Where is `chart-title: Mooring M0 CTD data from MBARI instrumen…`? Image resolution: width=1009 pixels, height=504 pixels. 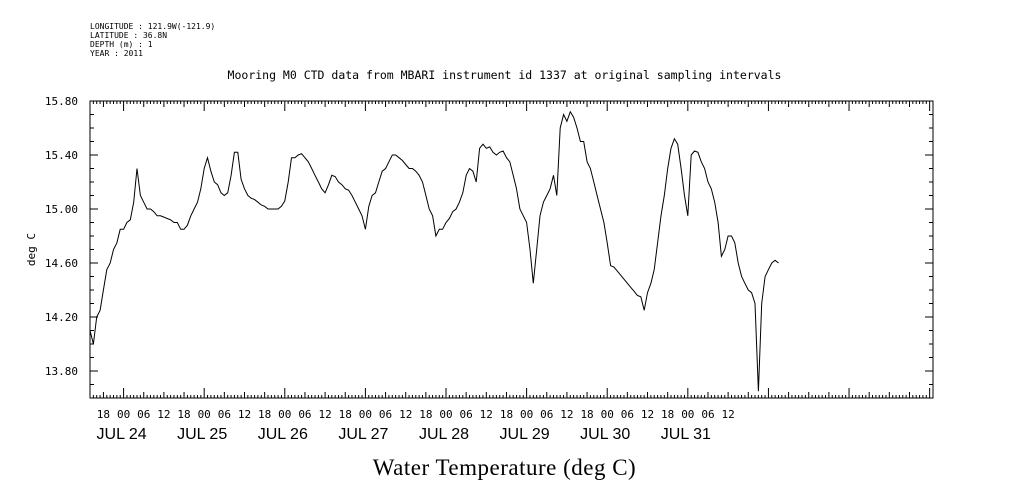
chart-title: Mooring M0 CTD data from MBARI instrumen… is located at coordinates (504, 75).